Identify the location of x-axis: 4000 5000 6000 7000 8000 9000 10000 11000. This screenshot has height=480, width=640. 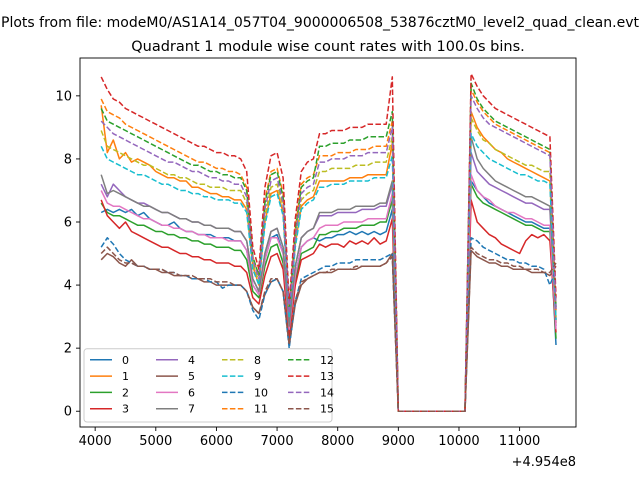
(309, 438).